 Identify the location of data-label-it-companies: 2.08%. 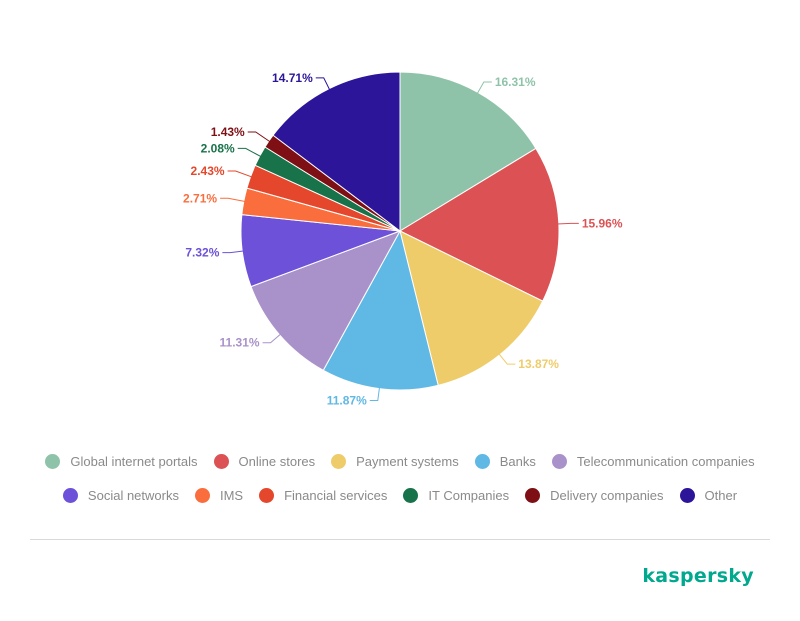
(218, 148).